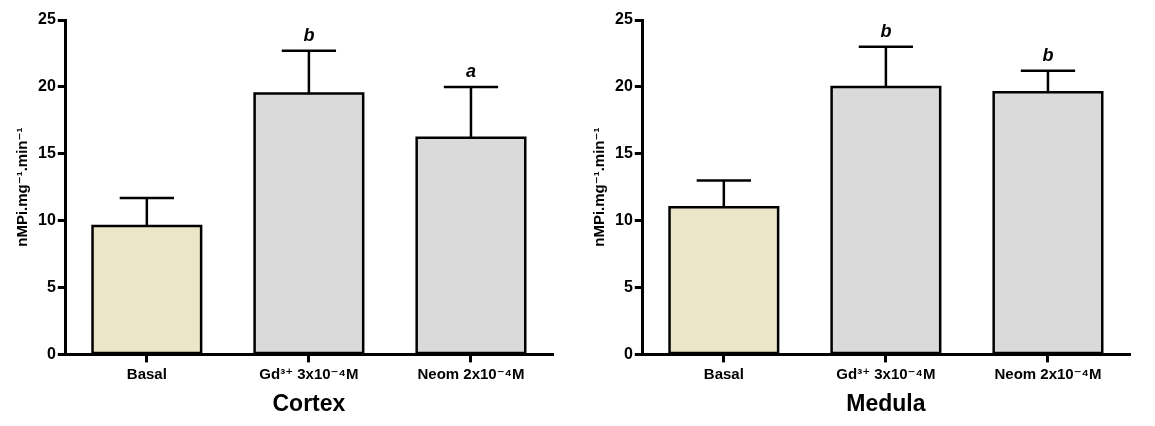 Image resolution: width=1155 pixels, height=426 pixels. I want to click on x-axis-title: Cortex, so click(309, 402).